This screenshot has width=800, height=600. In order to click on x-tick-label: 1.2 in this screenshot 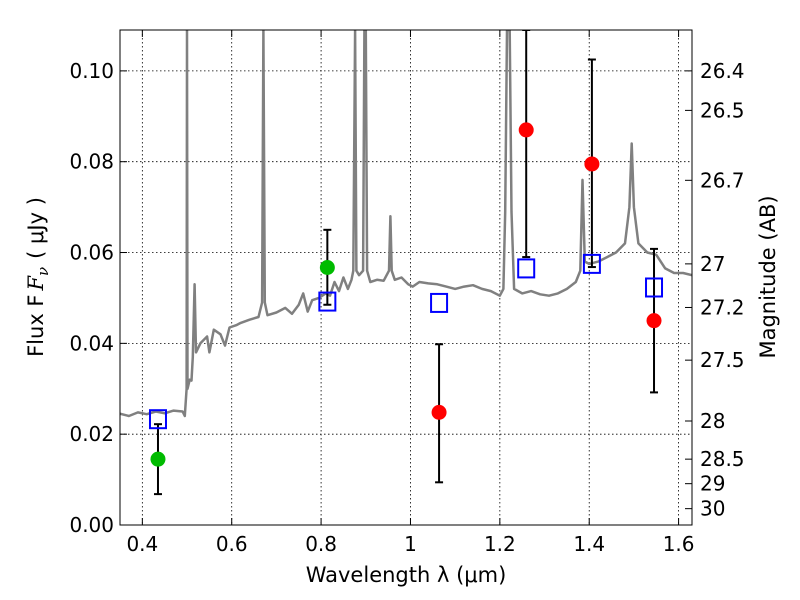, I will do `click(500, 544)`.